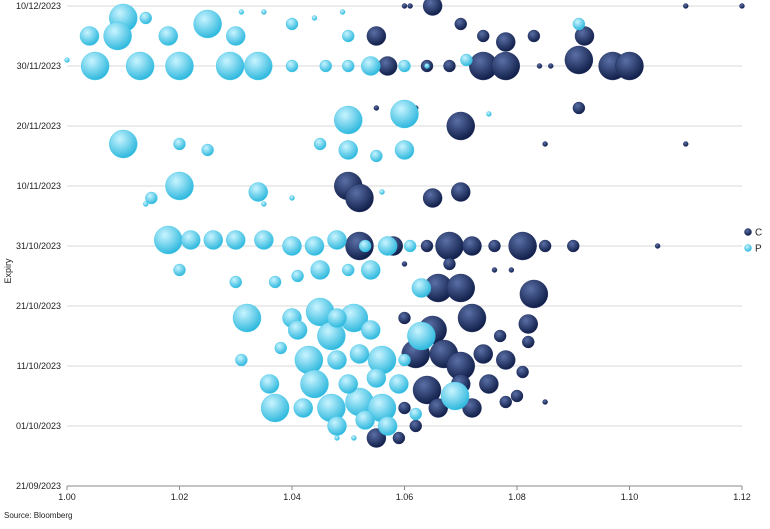  Describe the element at coordinates (67, 497) in the screenshot. I see `x-tick-label: 1.00` at that location.